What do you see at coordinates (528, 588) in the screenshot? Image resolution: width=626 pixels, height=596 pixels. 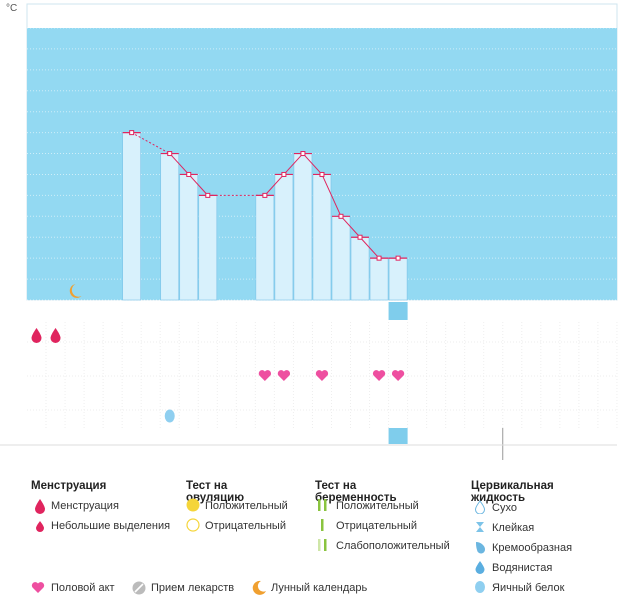 I see `legend-cervical-eggwhite-label: Яичный белок` at bounding box center [528, 588].